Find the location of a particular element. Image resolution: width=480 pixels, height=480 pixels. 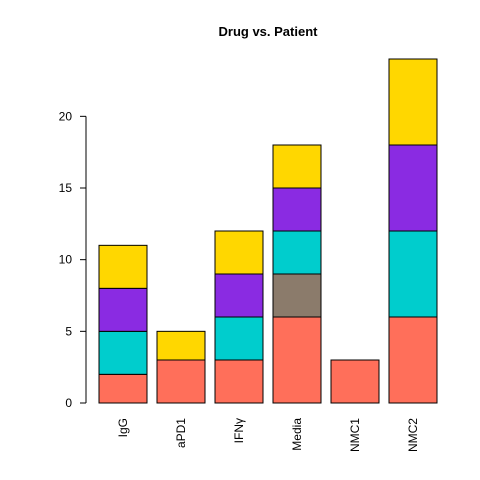

x-tick-label: Media is located at coordinates (297, 434).